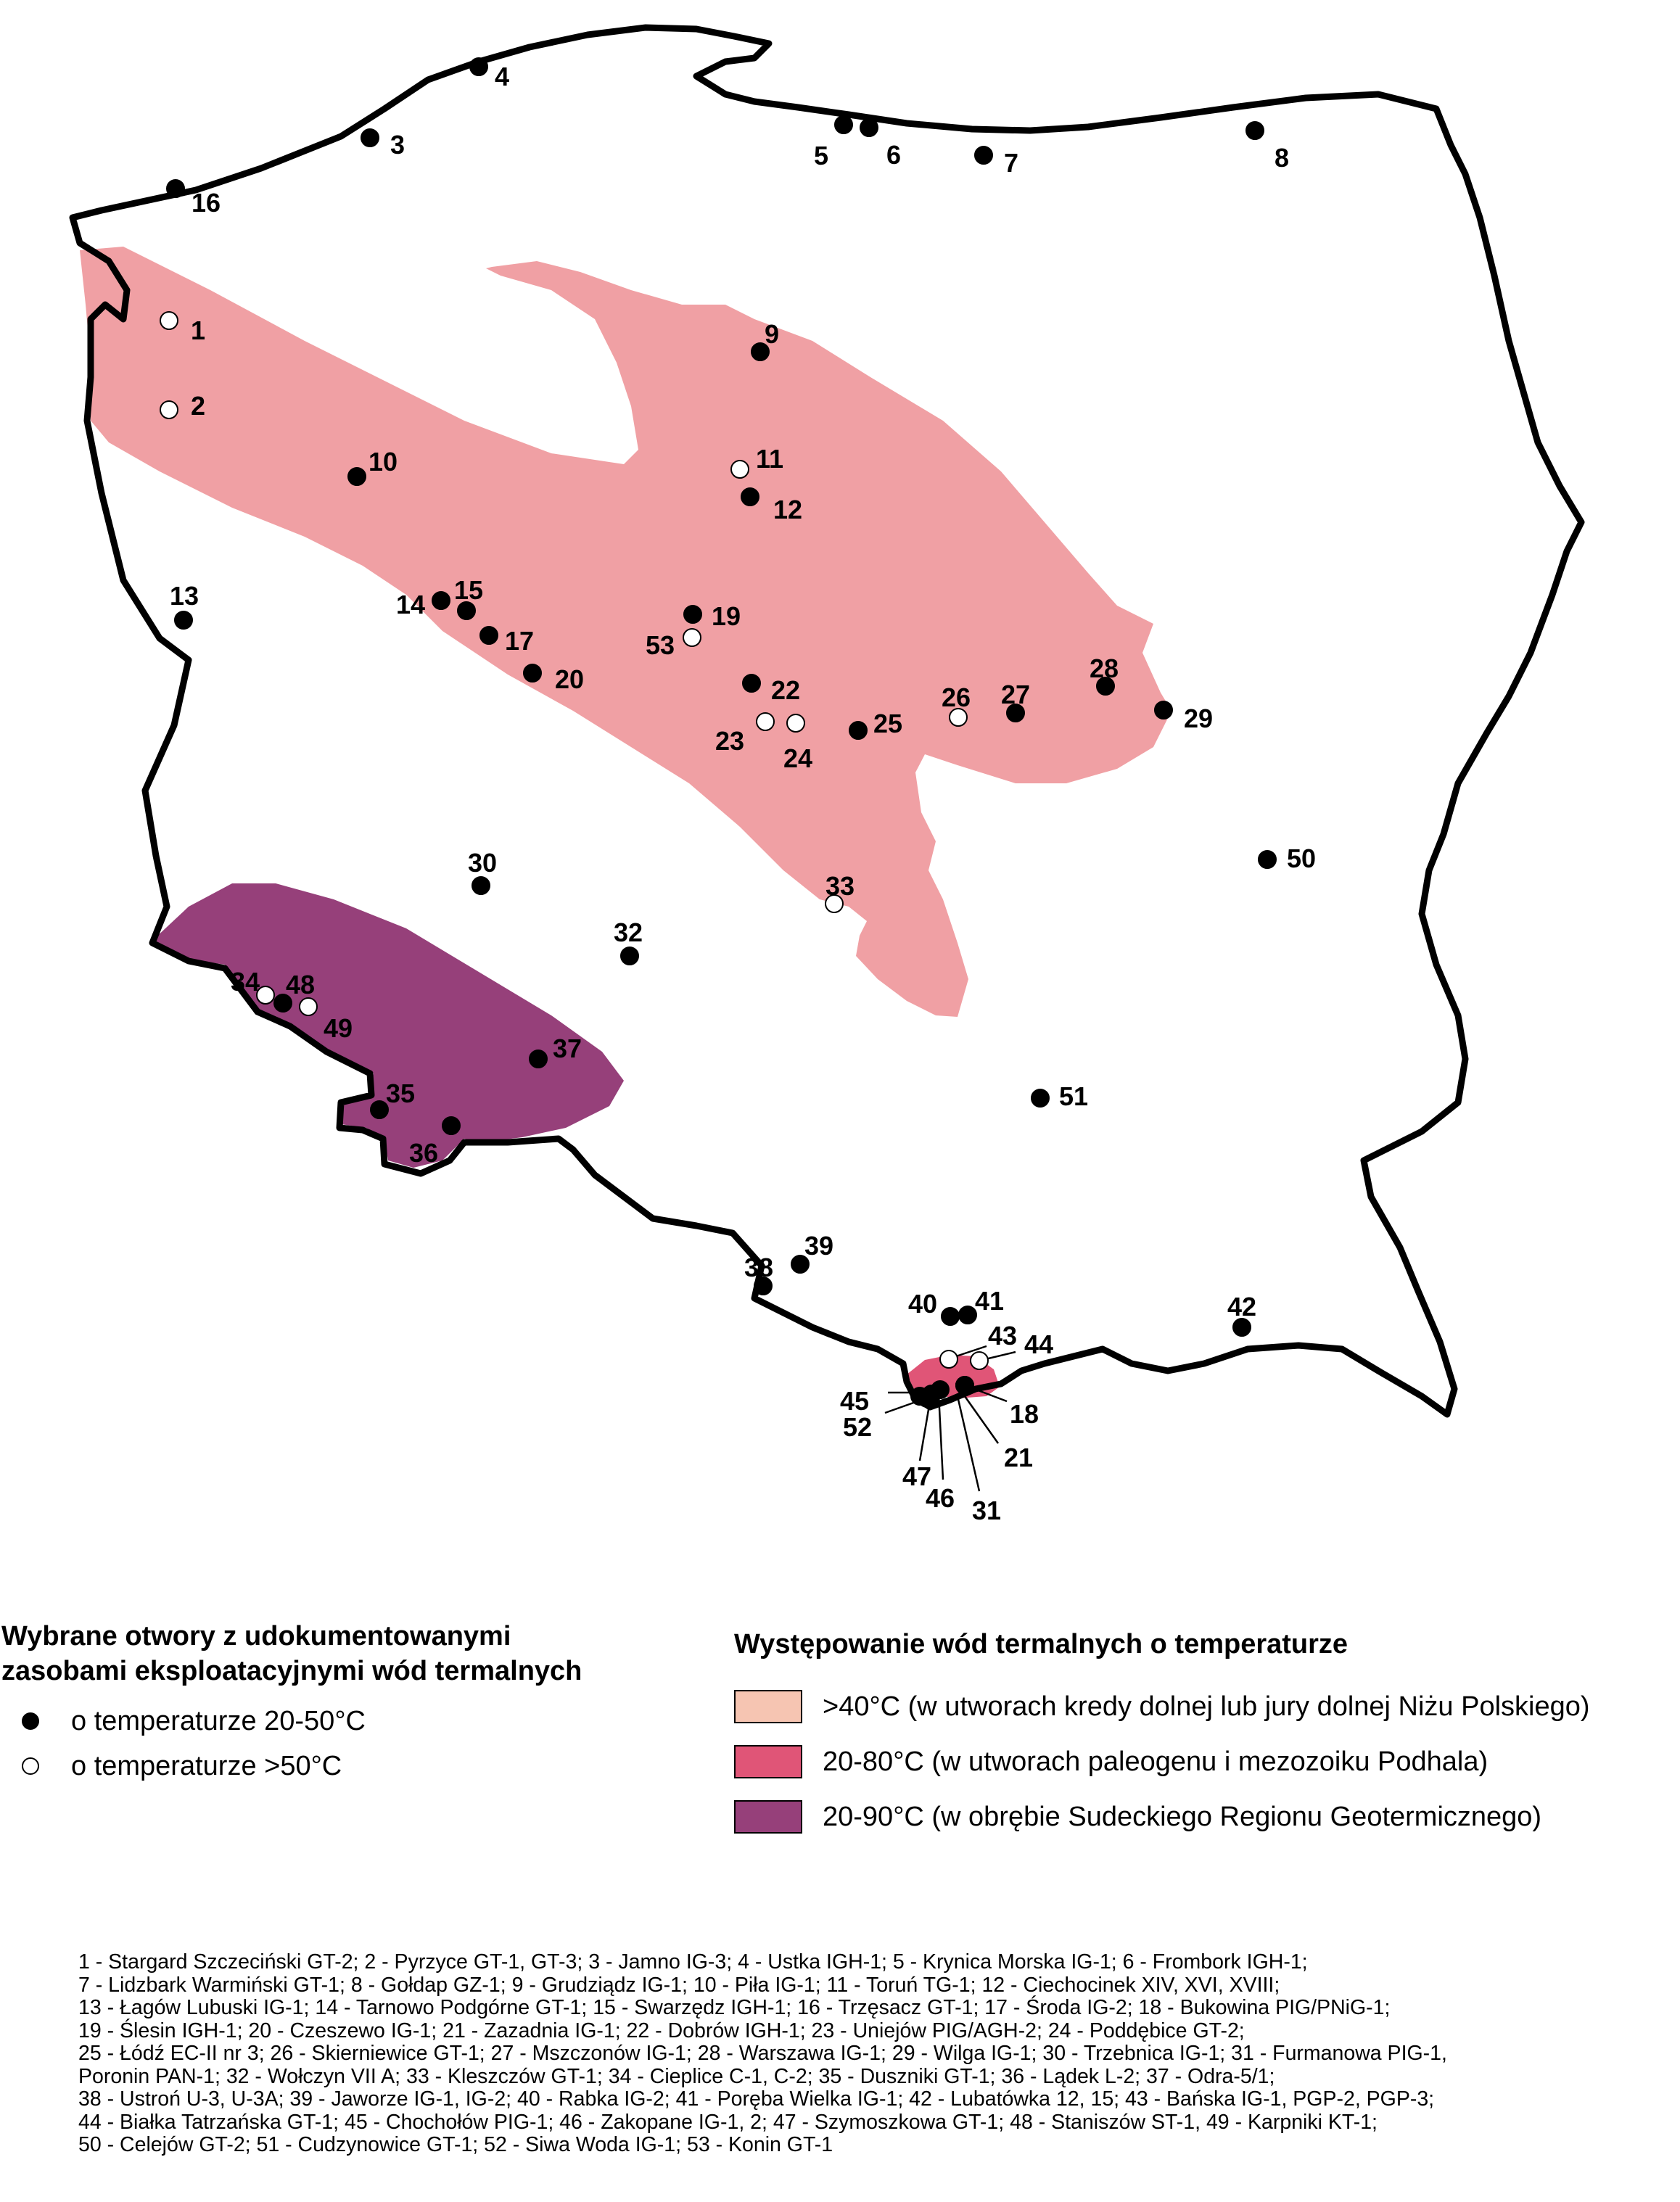  I want to click on well-52-marker, so click(927, 1398).